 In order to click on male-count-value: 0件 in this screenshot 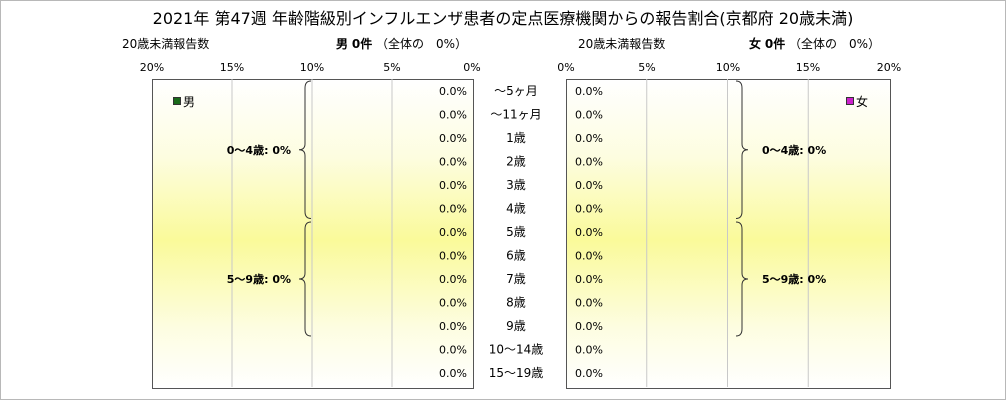, I will do `click(362, 44)`.